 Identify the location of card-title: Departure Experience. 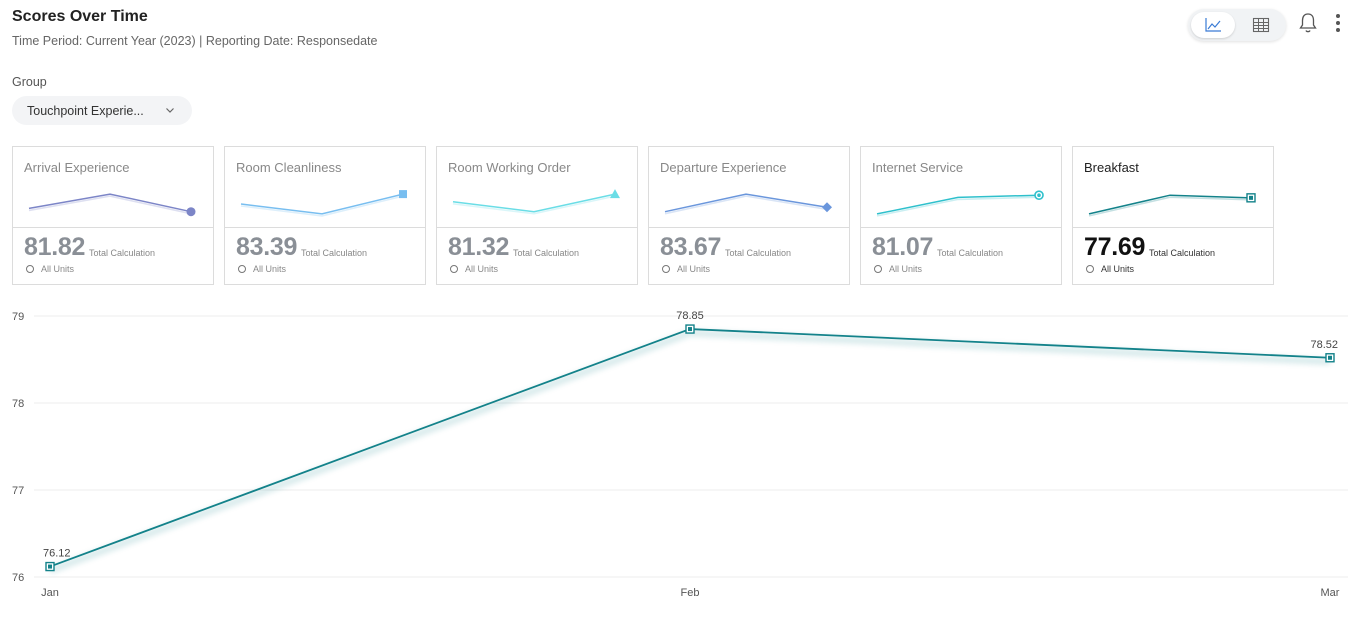
(723, 167).